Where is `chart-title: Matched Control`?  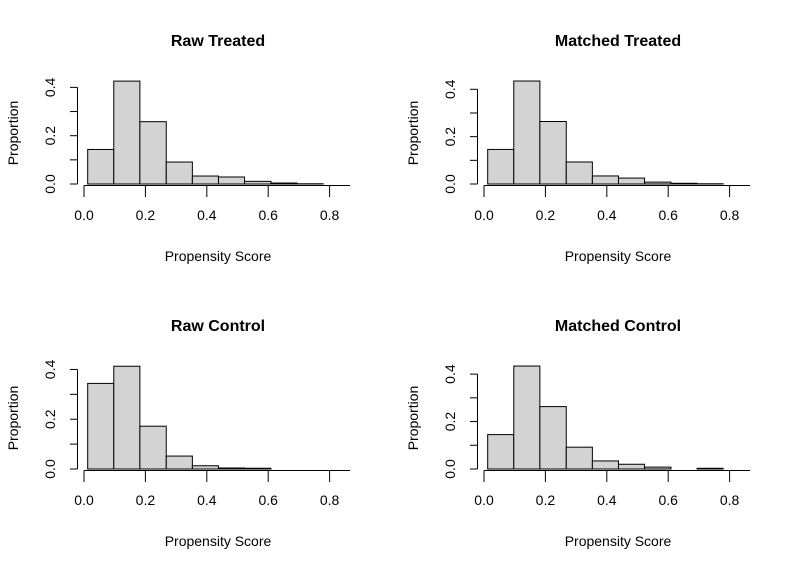
chart-title: Matched Control is located at coordinates (618, 326).